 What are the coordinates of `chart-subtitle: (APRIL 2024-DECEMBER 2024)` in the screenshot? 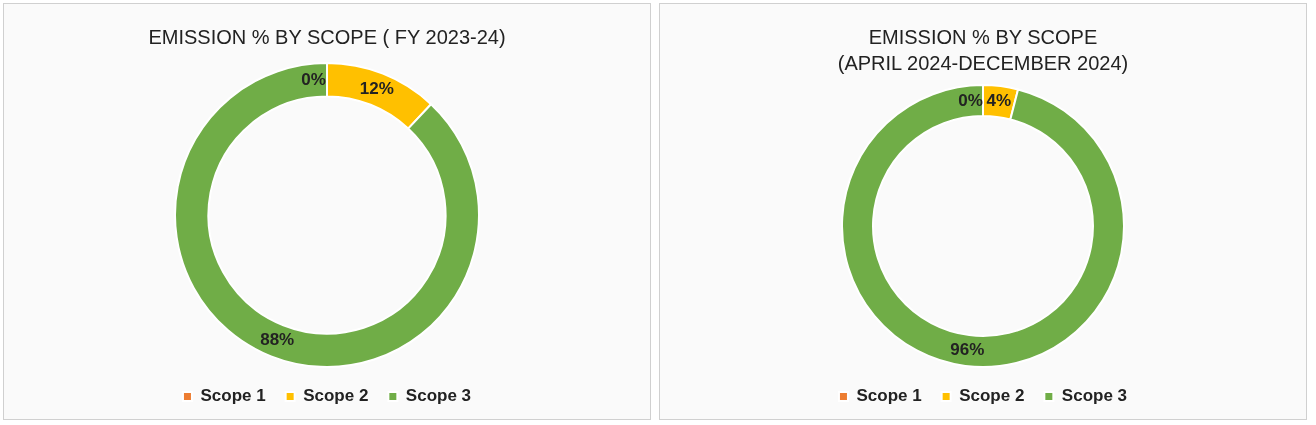 It's located at (983, 62).